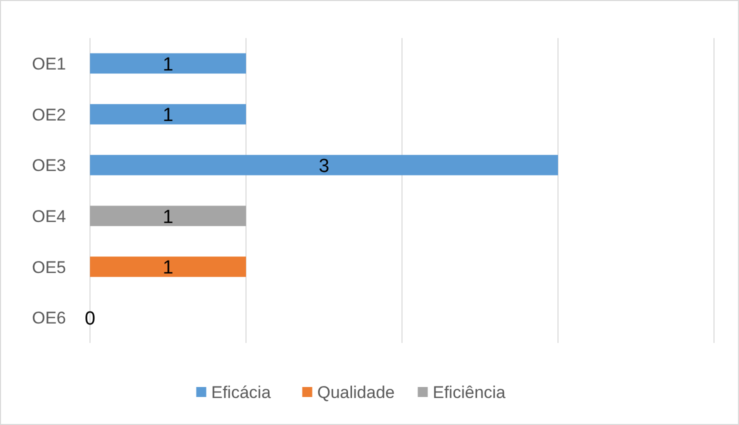 The width and height of the screenshot is (739, 425). Describe the element at coordinates (324, 166) in the screenshot. I see `data-label: 3` at that location.